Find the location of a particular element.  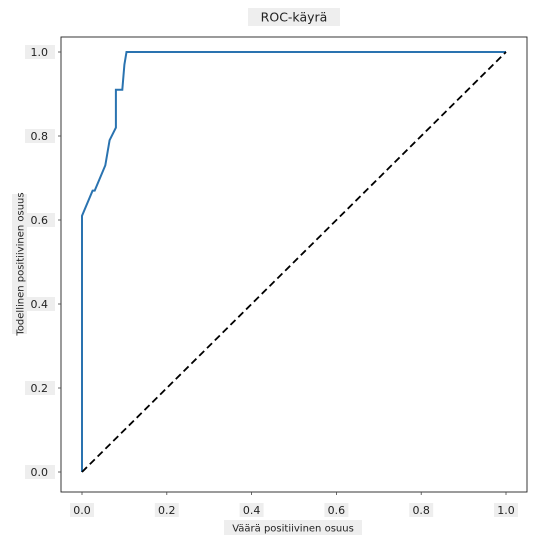

x-tick-label: 0.2 is located at coordinates (167, 510).